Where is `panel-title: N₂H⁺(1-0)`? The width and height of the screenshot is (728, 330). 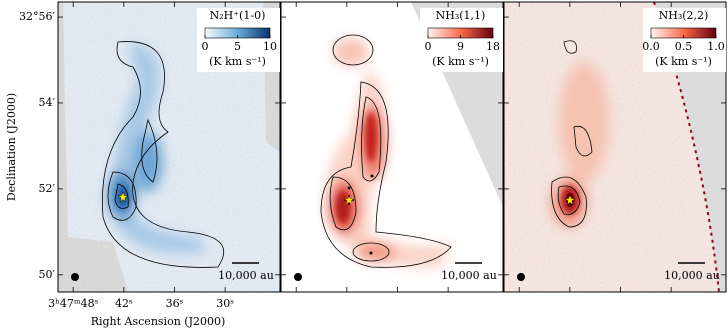
panel-title: N₂H⁺(1-0) is located at coordinates (238, 15).